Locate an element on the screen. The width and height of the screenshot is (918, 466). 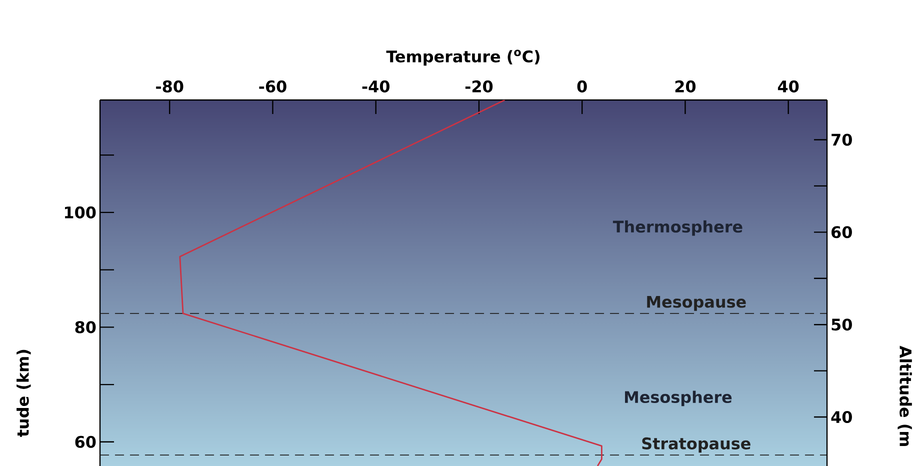
y2-axis-title: Altitude (m is located at coordinates (905, 396).